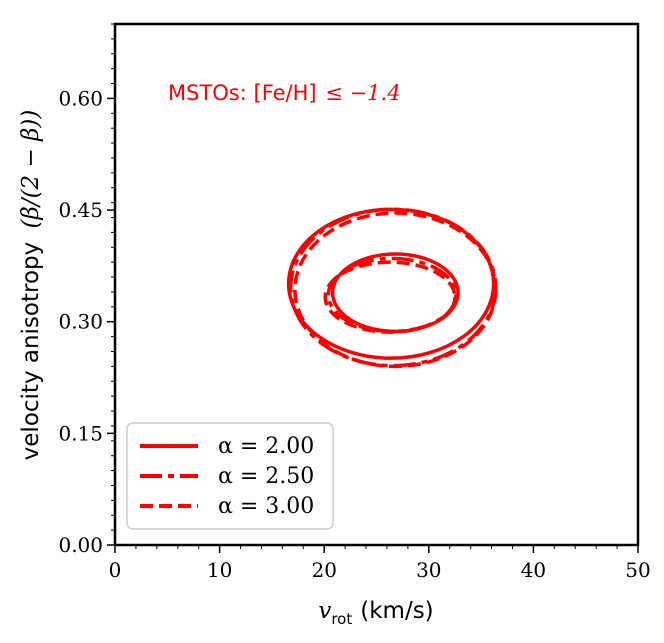 The width and height of the screenshot is (664, 643). What do you see at coordinates (80, 322) in the screenshot?
I see `y-tick-label: 0.30` at bounding box center [80, 322].